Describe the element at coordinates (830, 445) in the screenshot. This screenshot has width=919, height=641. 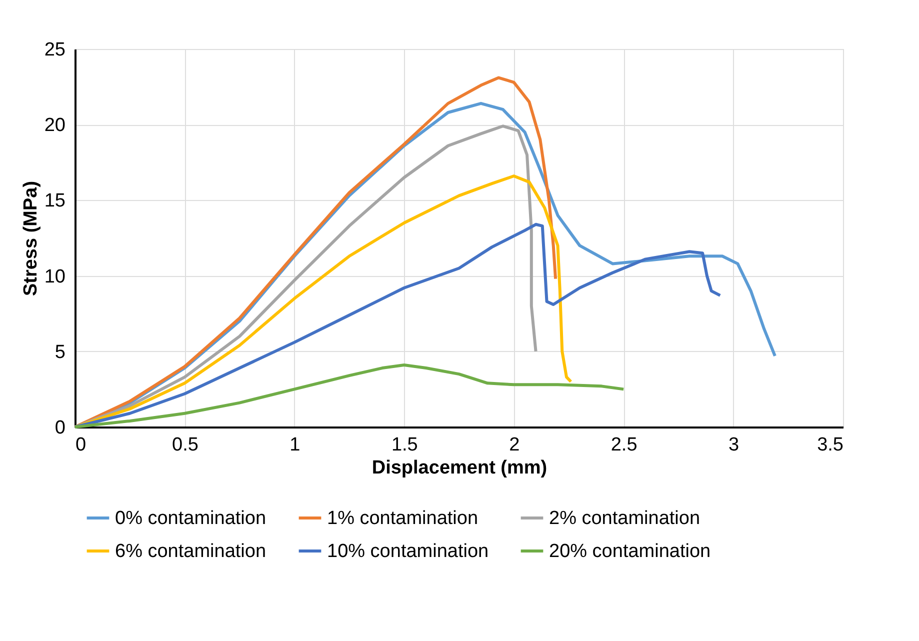
I see `x-tick-label: 3.5` at that location.